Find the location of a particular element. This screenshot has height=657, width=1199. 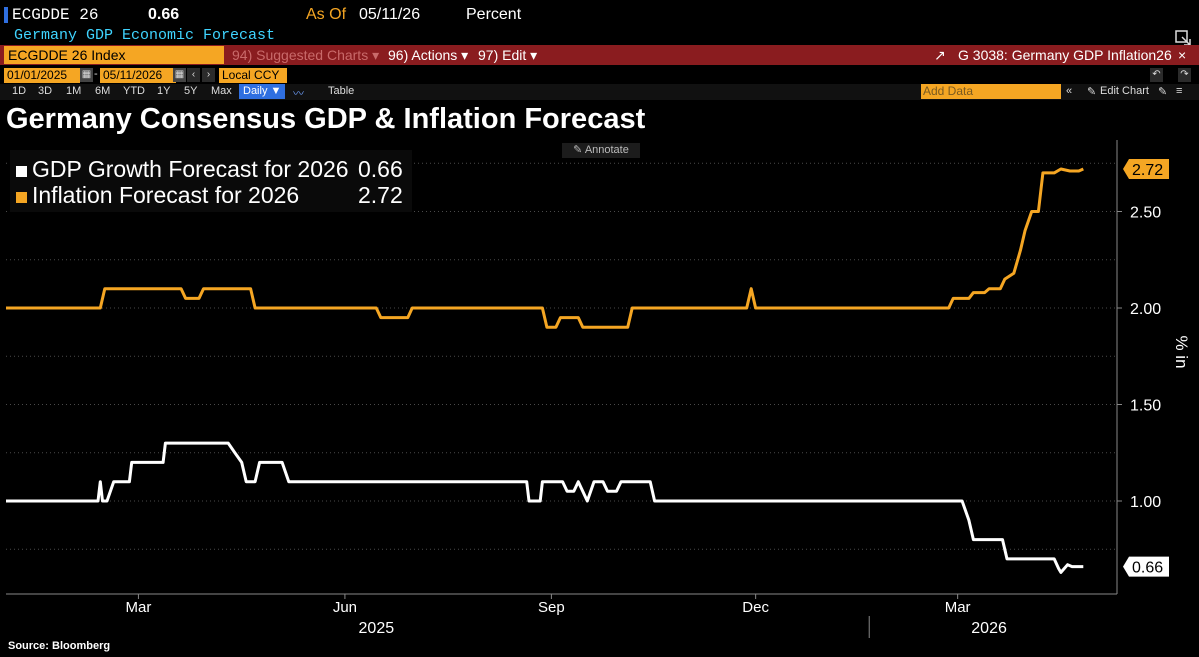

end-date-field: 05/11/2026 is located at coordinates (138, 75).